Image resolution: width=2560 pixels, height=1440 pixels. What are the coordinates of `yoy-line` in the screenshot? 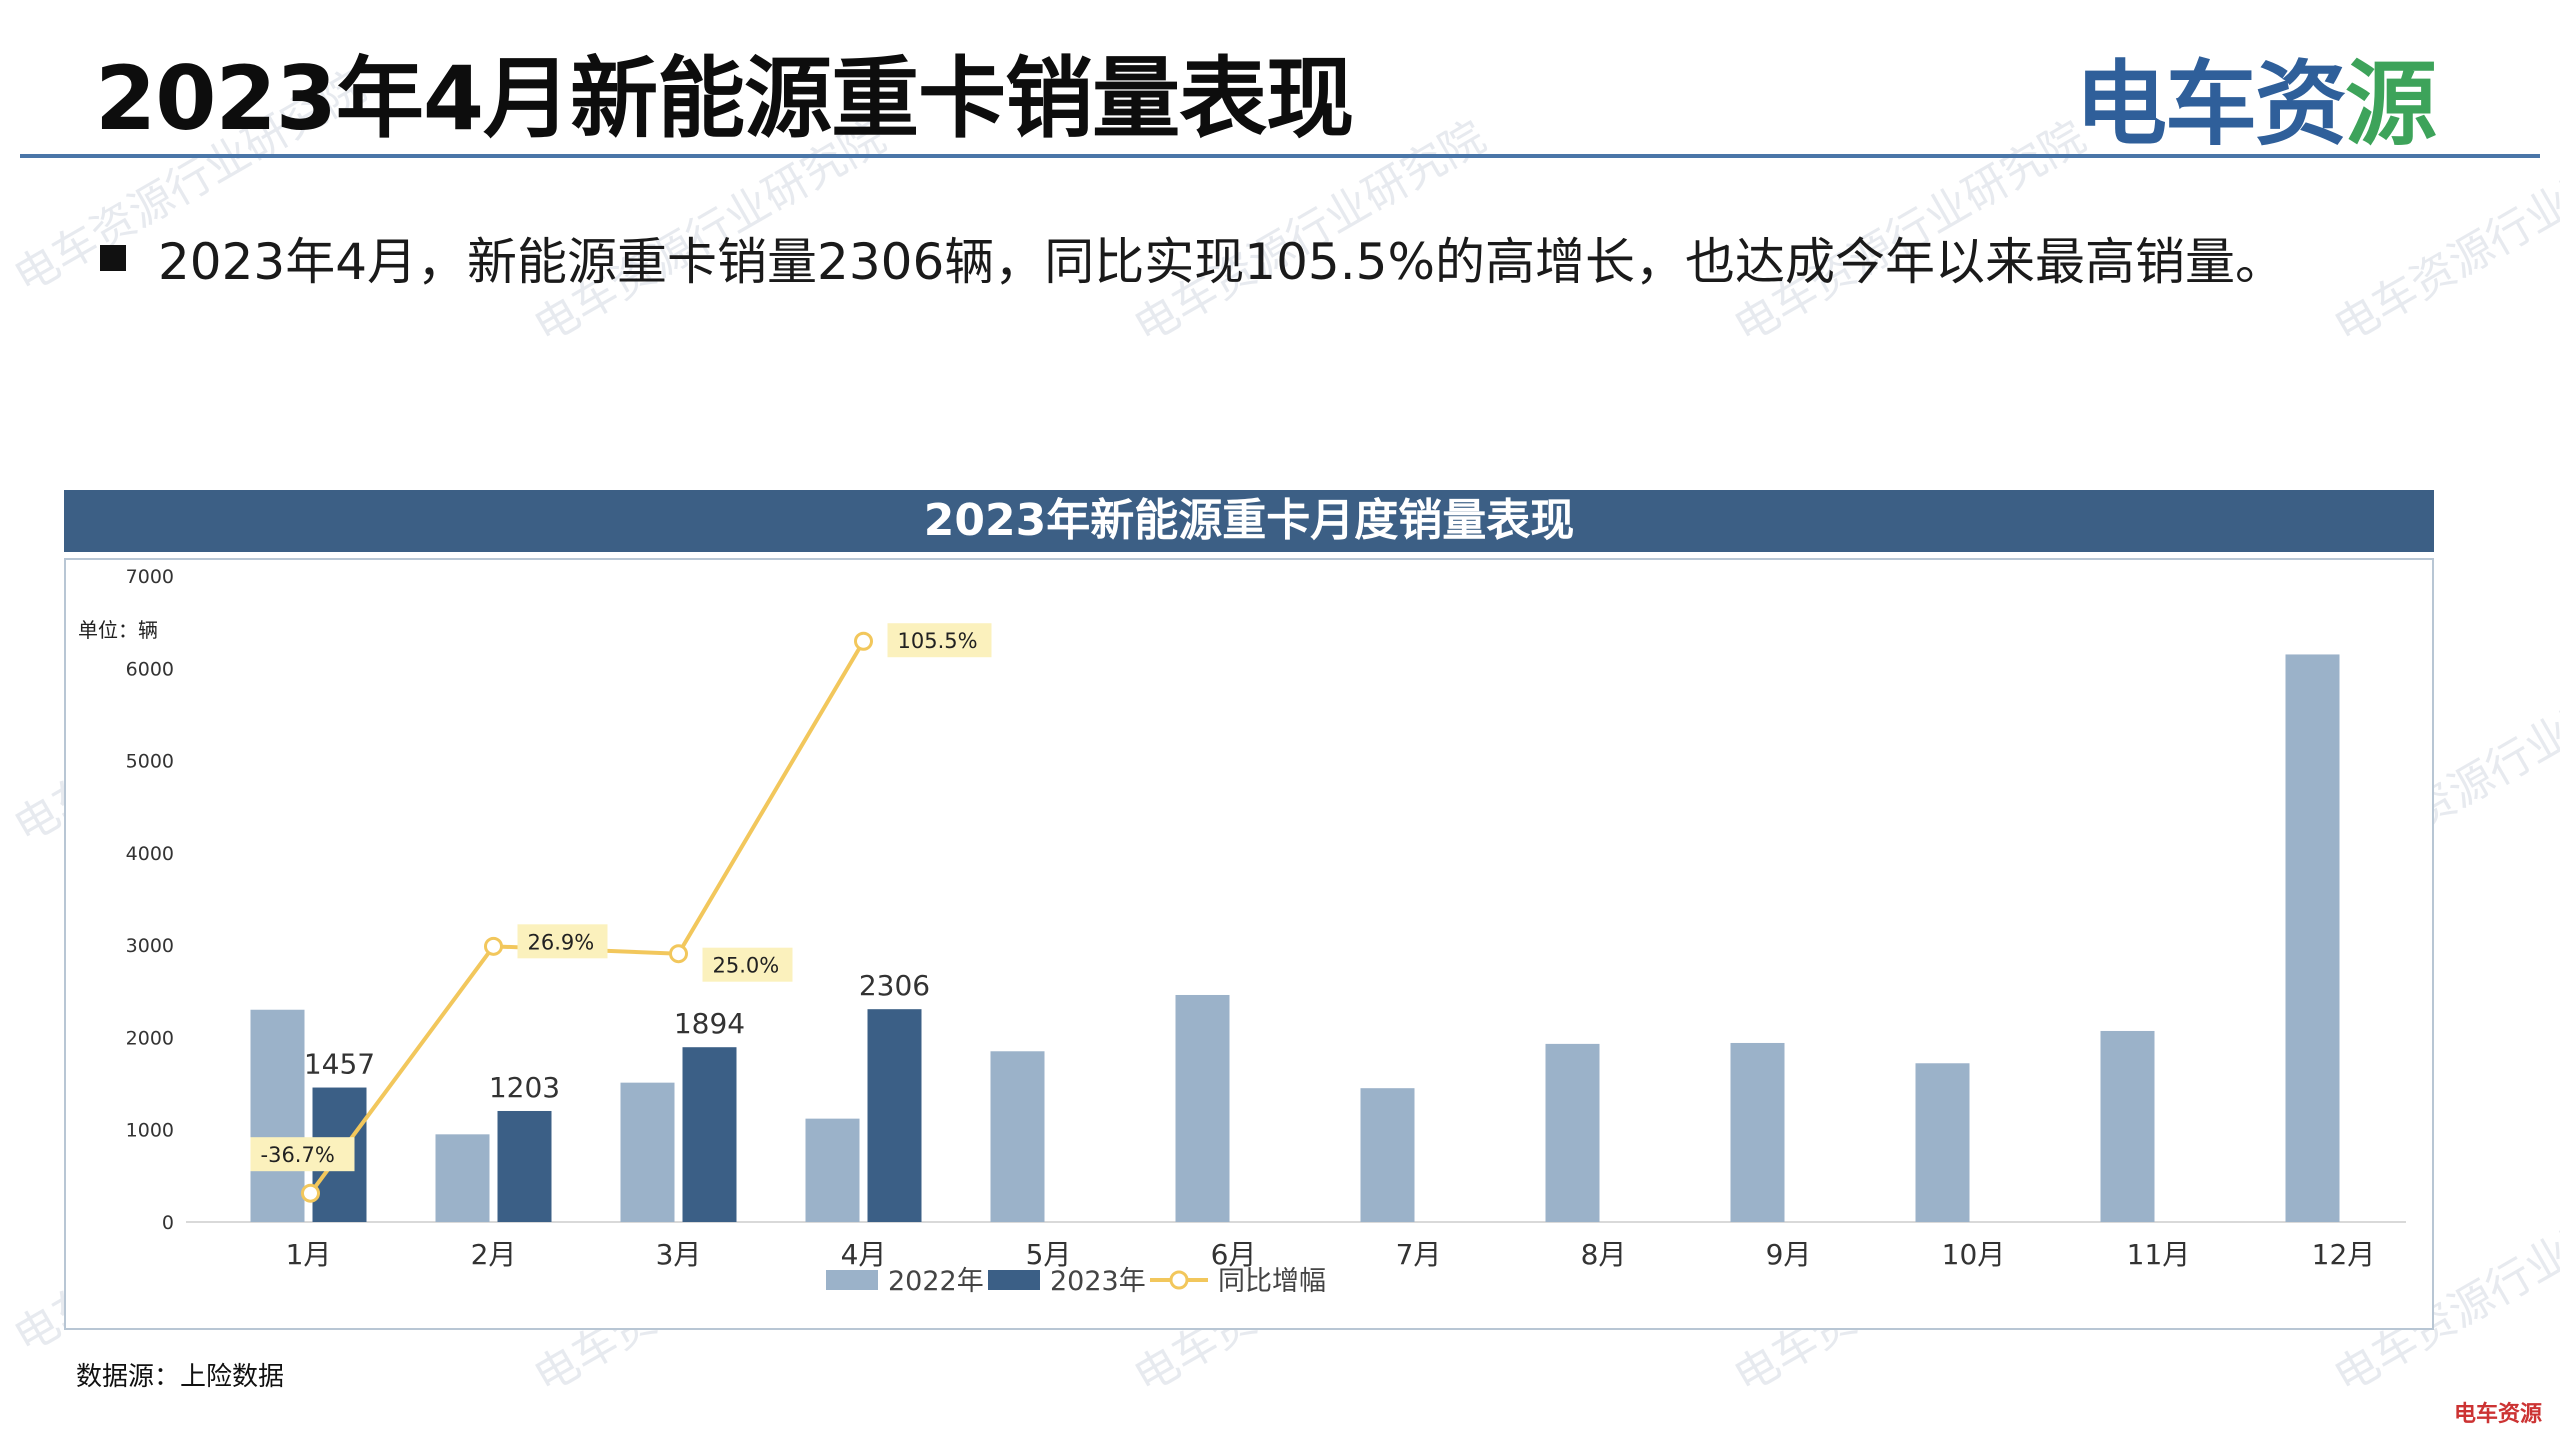 It's located at (587, 917).